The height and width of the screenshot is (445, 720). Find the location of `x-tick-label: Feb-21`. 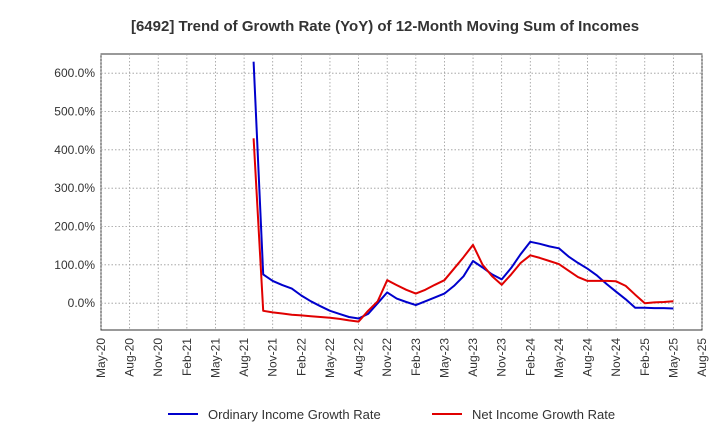

x-tick-label: Feb-21 is located at coordinates (187, 357).